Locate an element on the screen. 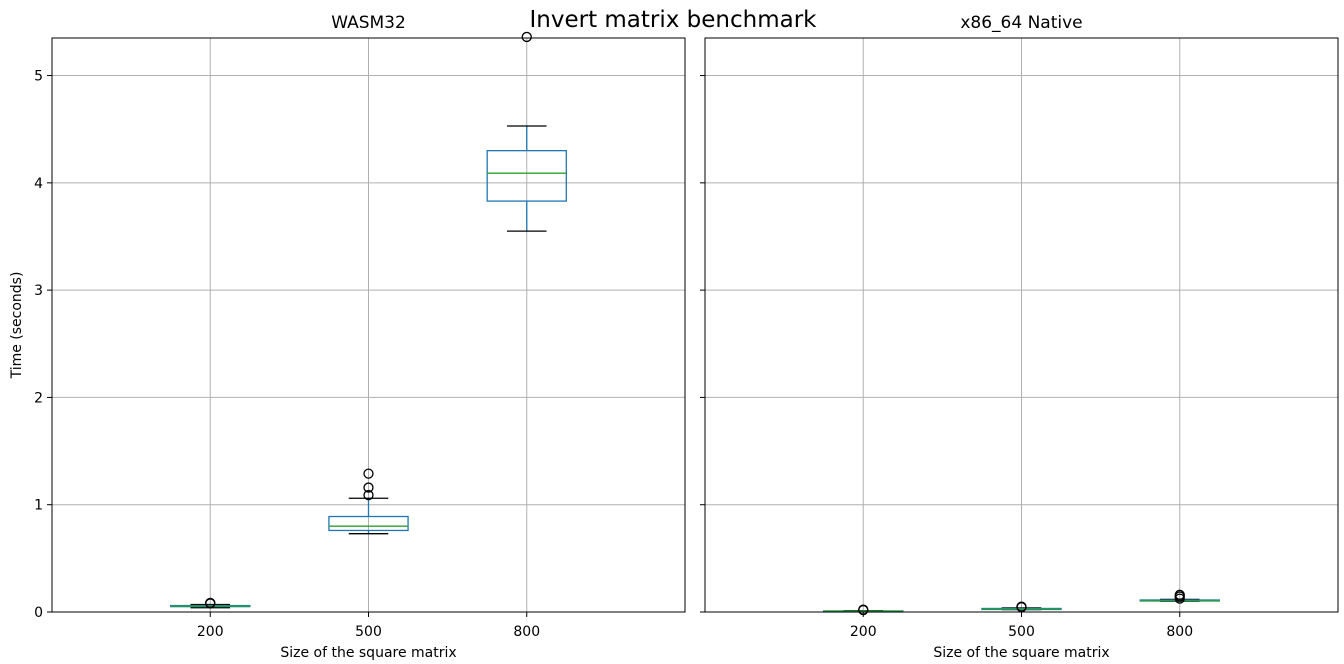 The image size is (1344, 664). y-tick-label: 2 is located at coordinates (38, 398).